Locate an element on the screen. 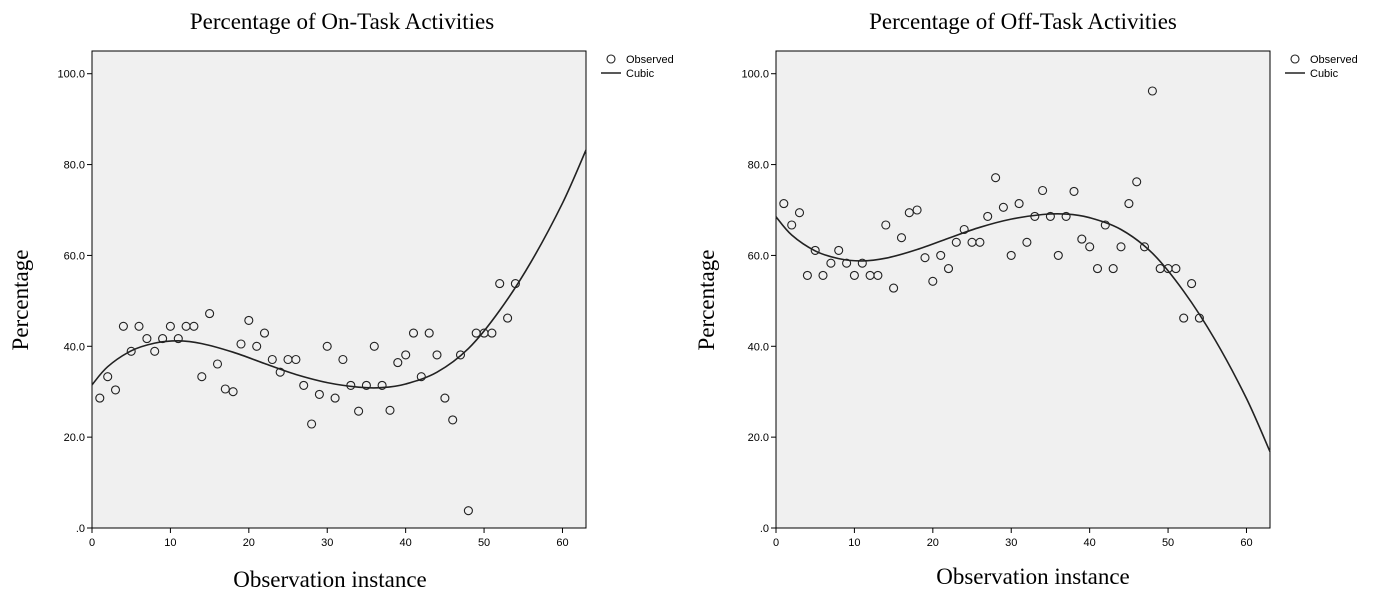 The image size is (1382, 590). y-tick-label: .0 is located at coordinates (764, 529).